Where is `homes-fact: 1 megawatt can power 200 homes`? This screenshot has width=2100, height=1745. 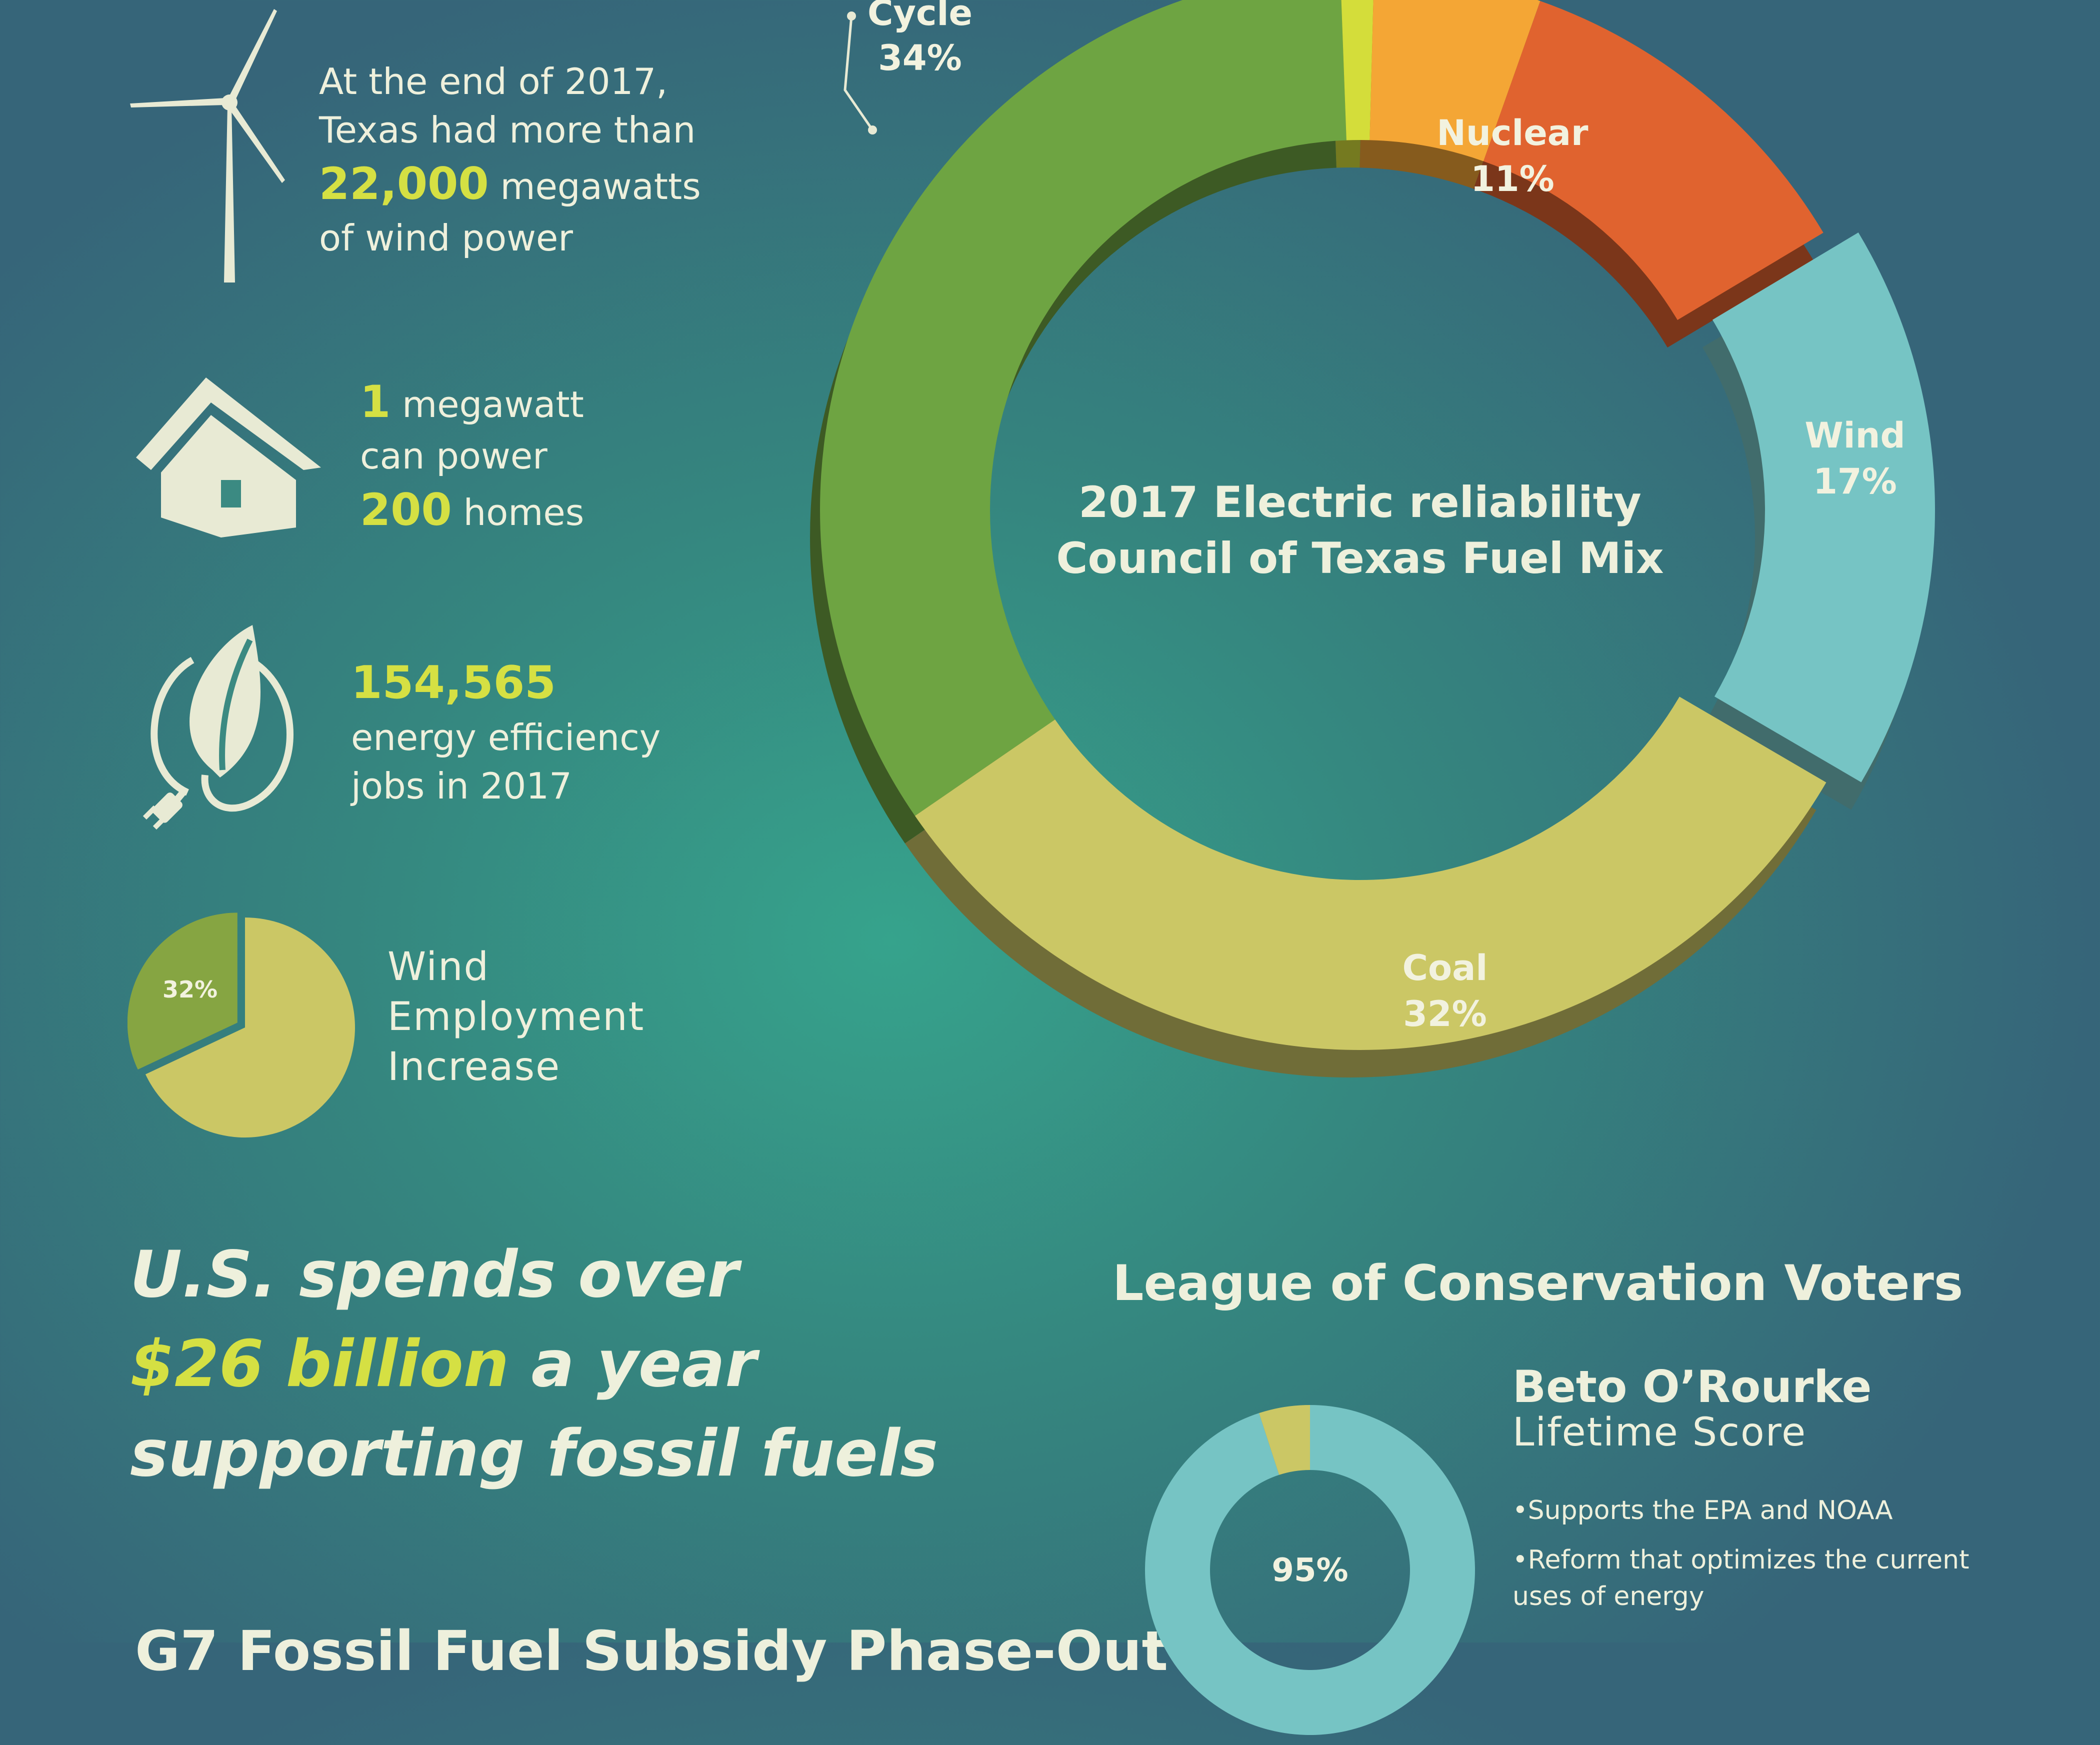 homes-fact: 1 megawatt can power 200 homes is located at coordinates (585, 456).